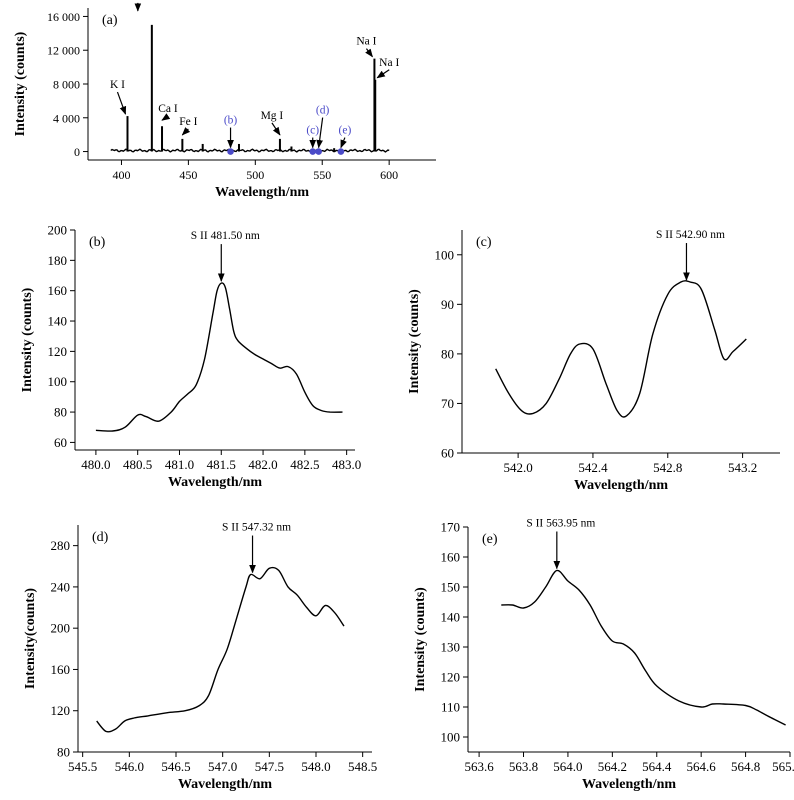  Describe the element at coordinates (97, 242) in the screenshot. I see `panel-label: (b)` at that location.